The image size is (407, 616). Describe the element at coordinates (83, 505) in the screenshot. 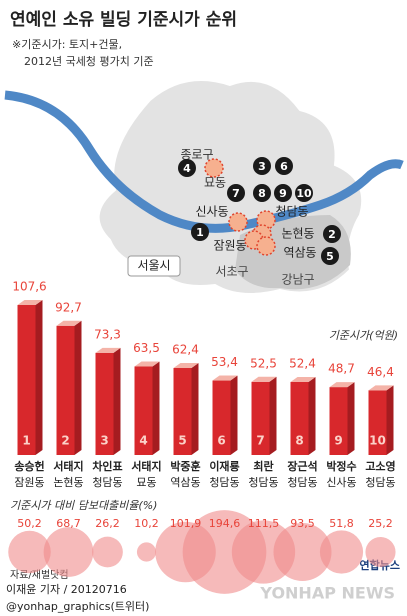

I see `bubble-label: 기준시가 대비 담보대출비율(%)` at that location.